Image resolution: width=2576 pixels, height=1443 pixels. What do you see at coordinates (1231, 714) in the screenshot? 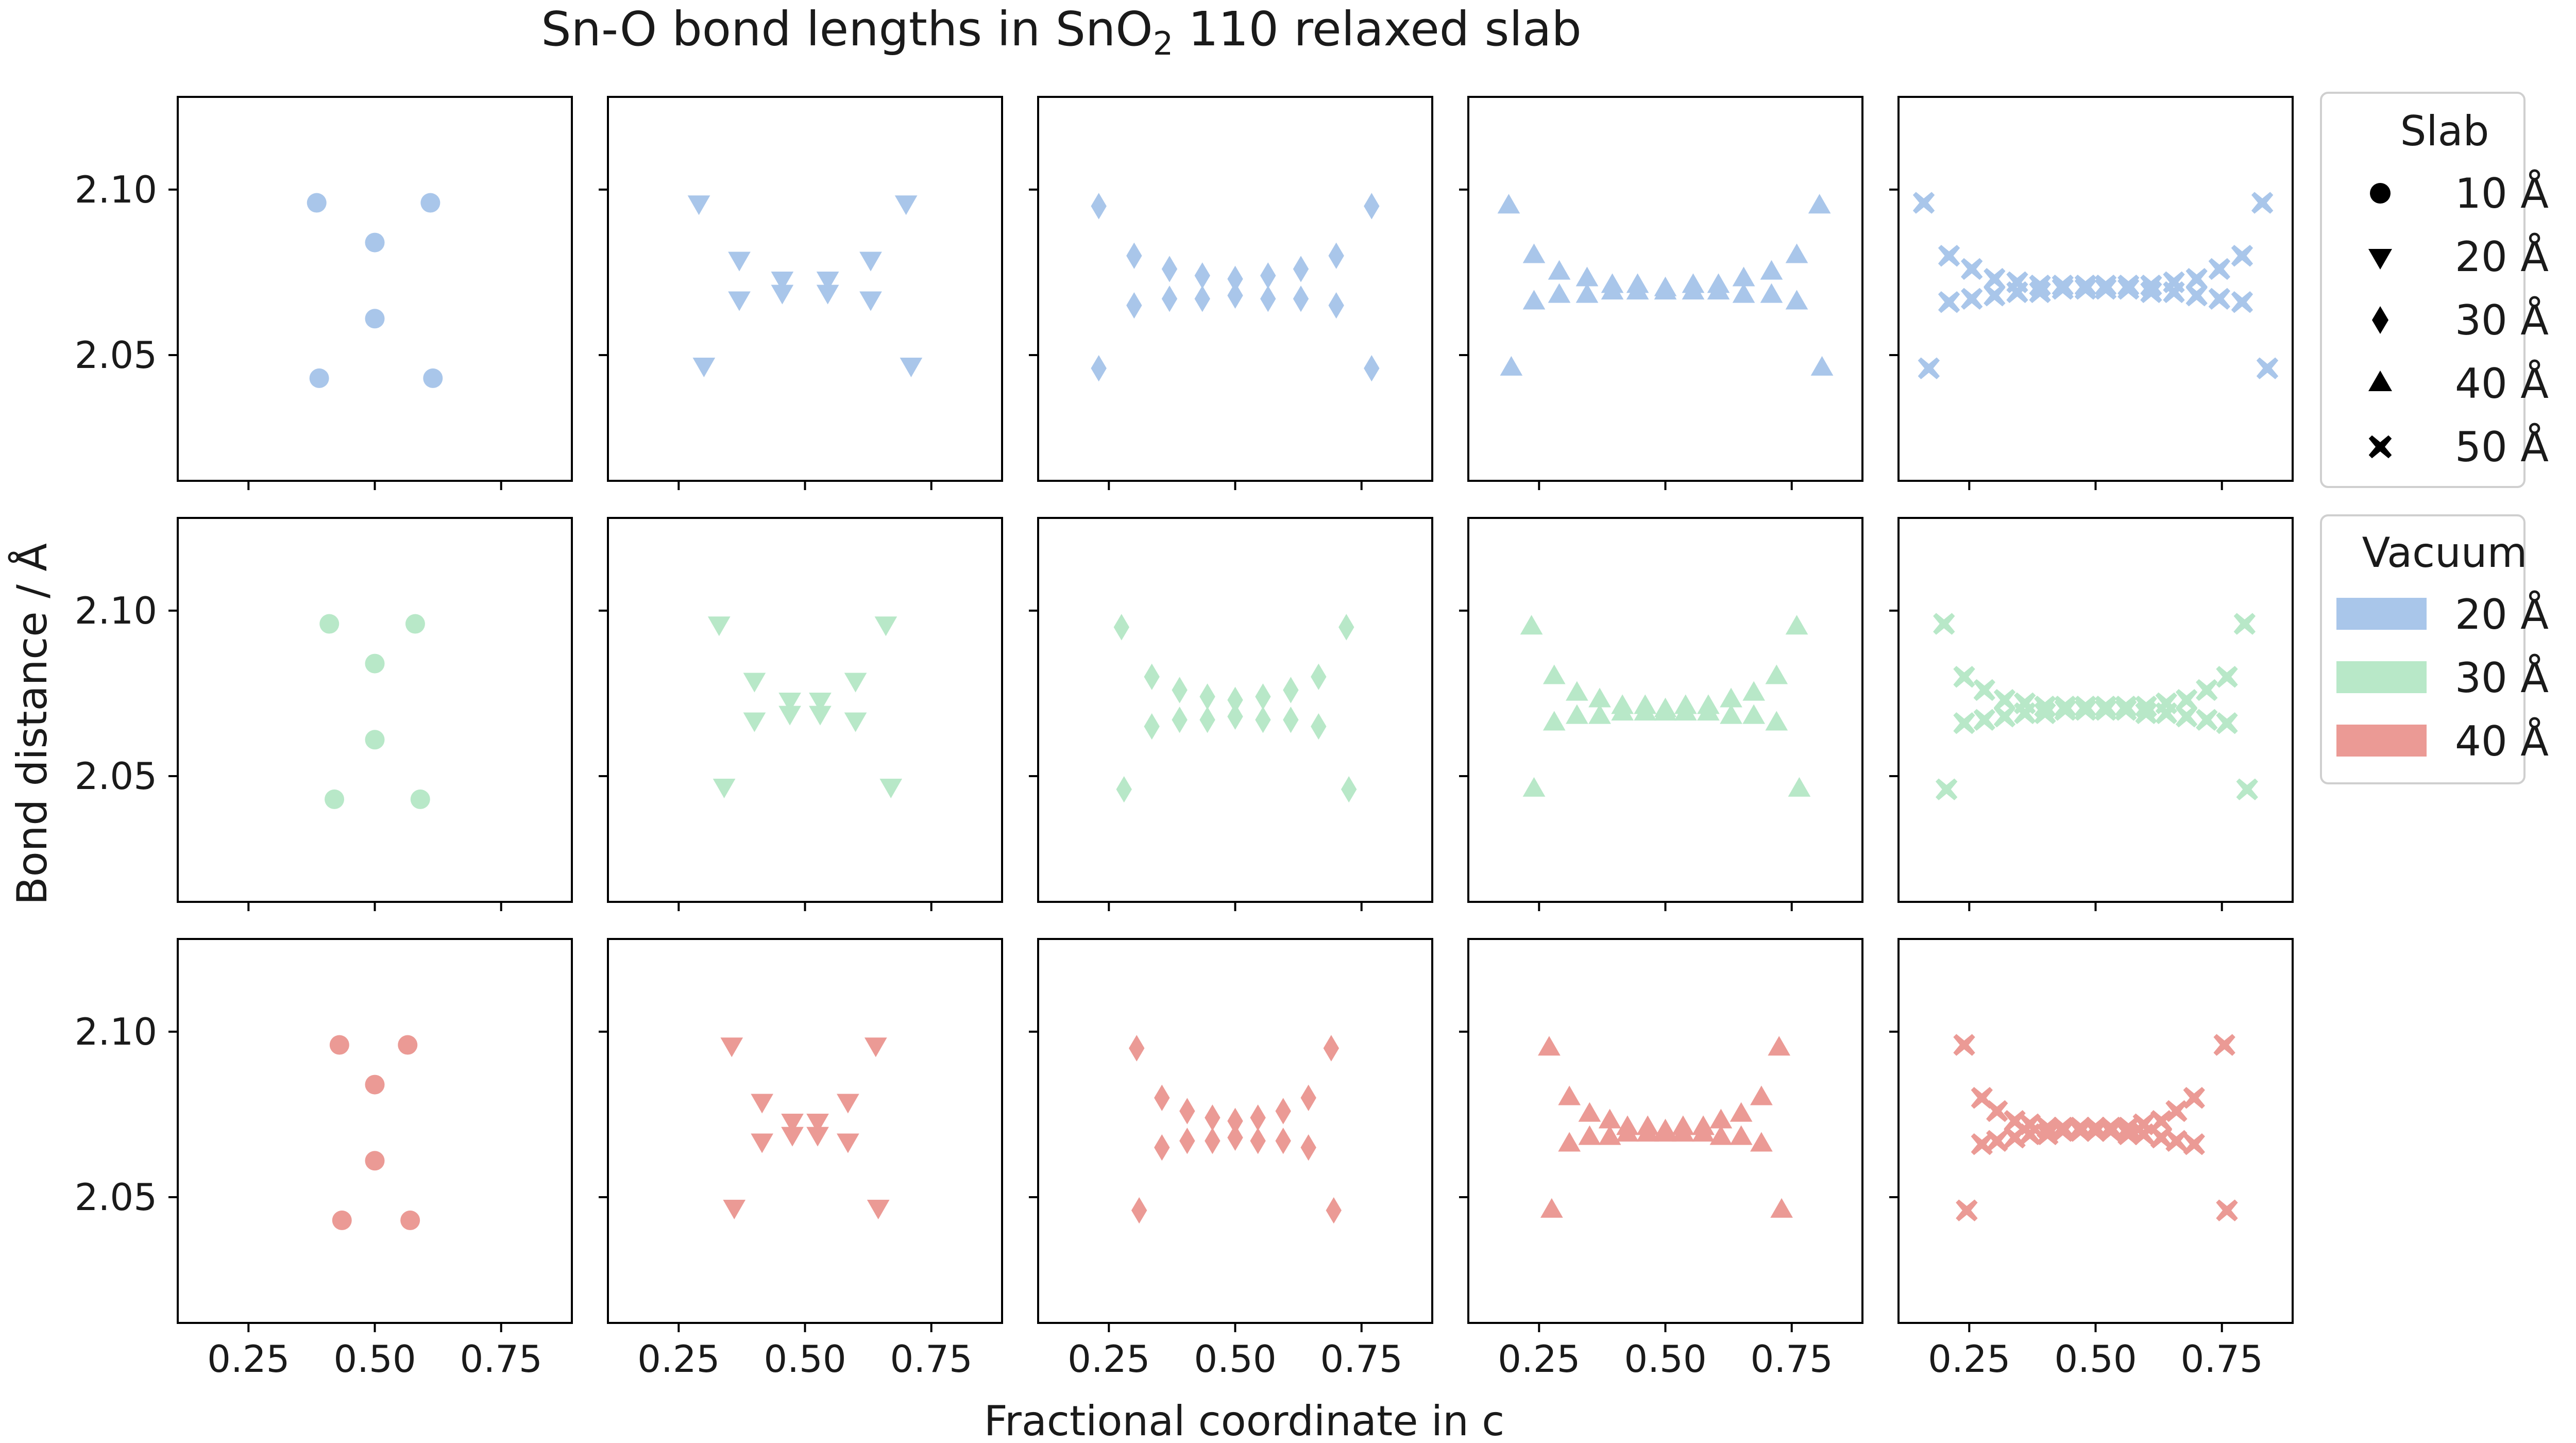
I see `panel-r2-c3` at bounding box center [1231, 714].